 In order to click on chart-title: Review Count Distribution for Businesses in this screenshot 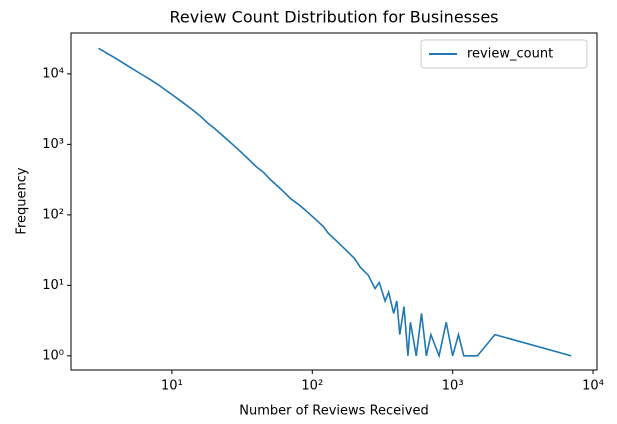, I will do `click(333, 17)`.